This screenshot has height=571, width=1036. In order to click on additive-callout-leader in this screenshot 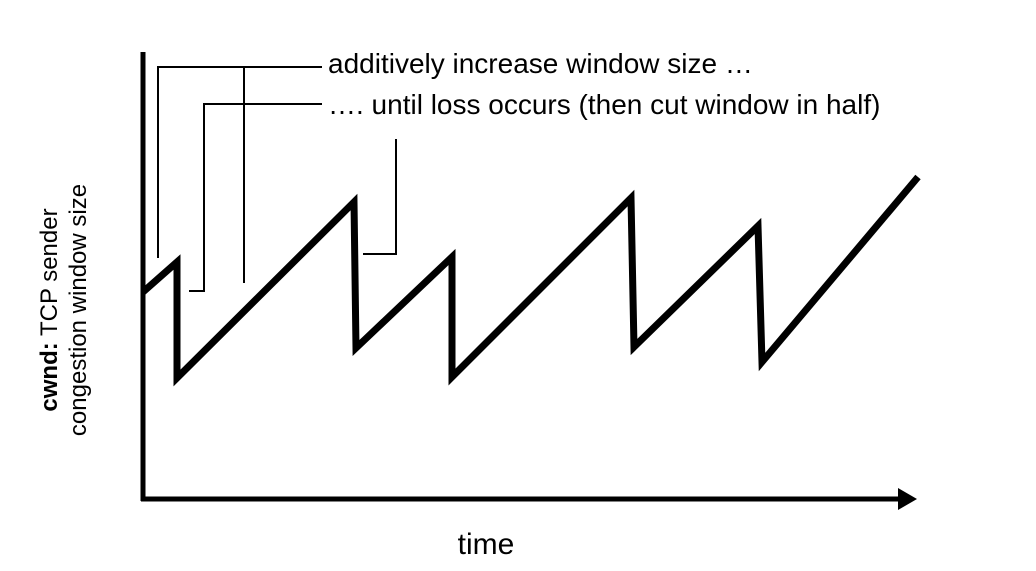, I will do `click(239, 162)`.